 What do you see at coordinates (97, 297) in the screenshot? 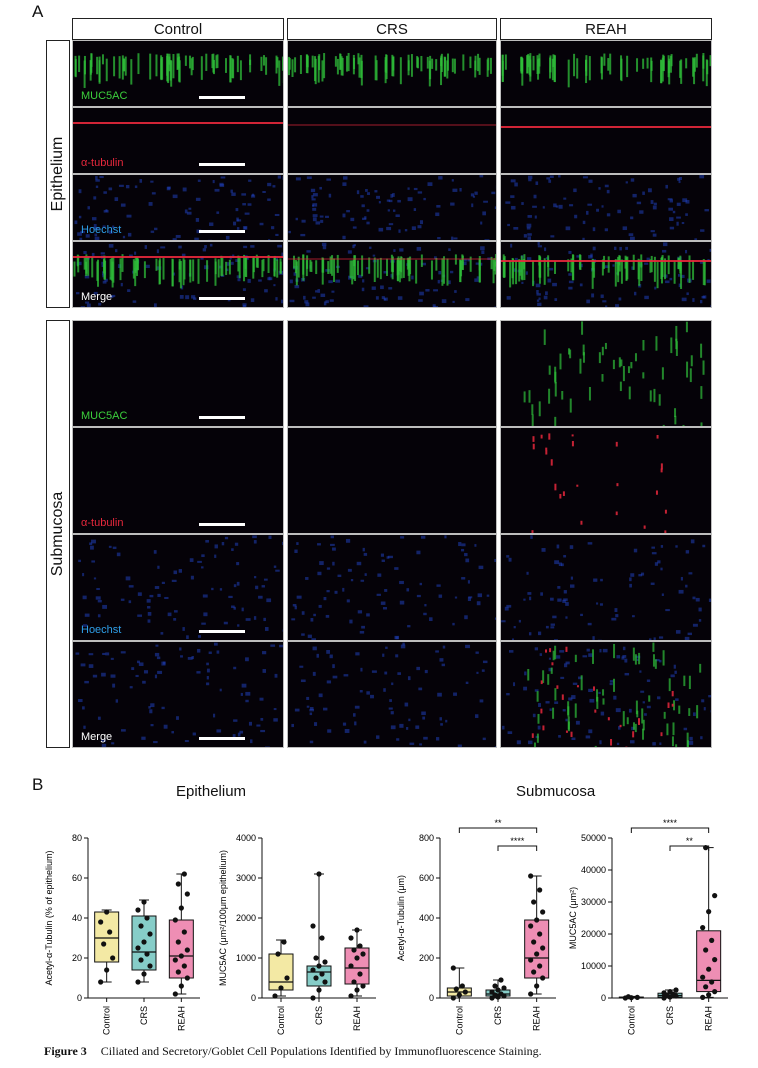
I see `channel-label-epithelium-3: Merge` at bounding box center [97, 297].